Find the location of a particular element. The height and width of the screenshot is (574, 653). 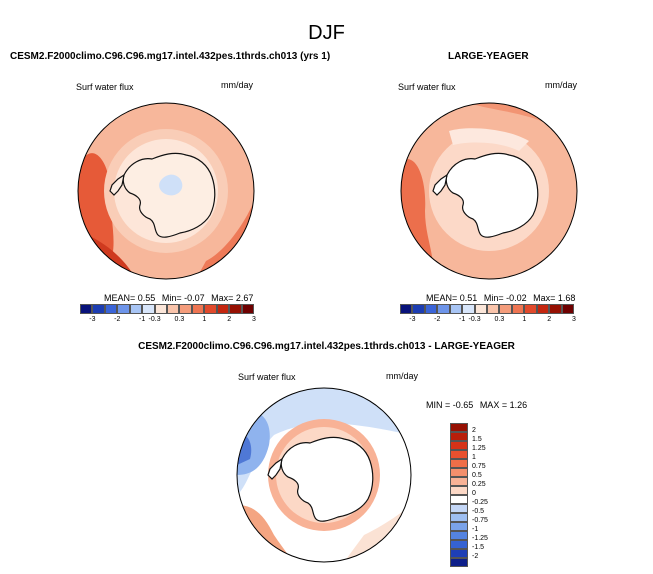

panel2-min-value: -0.02 is located at coordinates (516, 298).